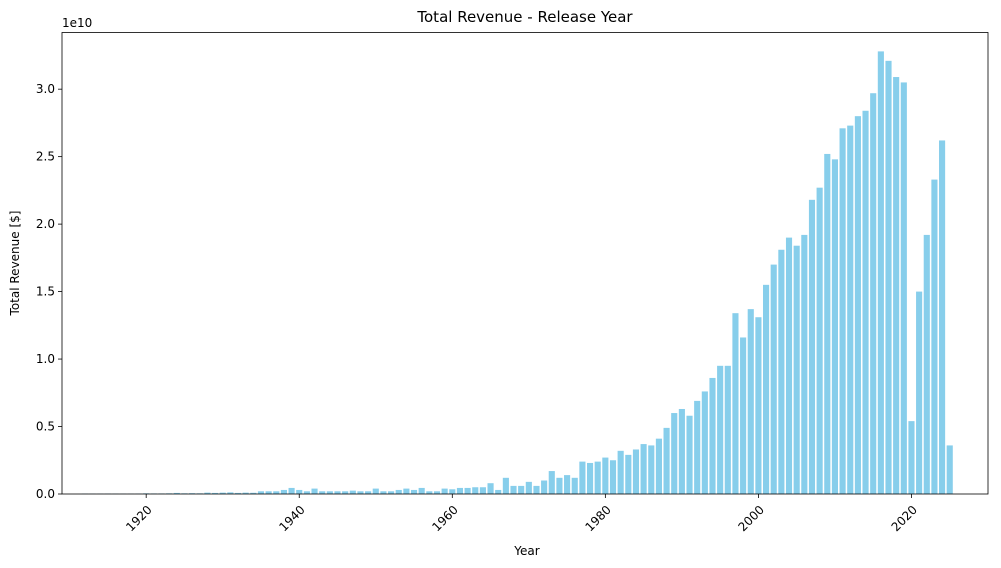  I want to click on bar-2002, so click(773, 379).